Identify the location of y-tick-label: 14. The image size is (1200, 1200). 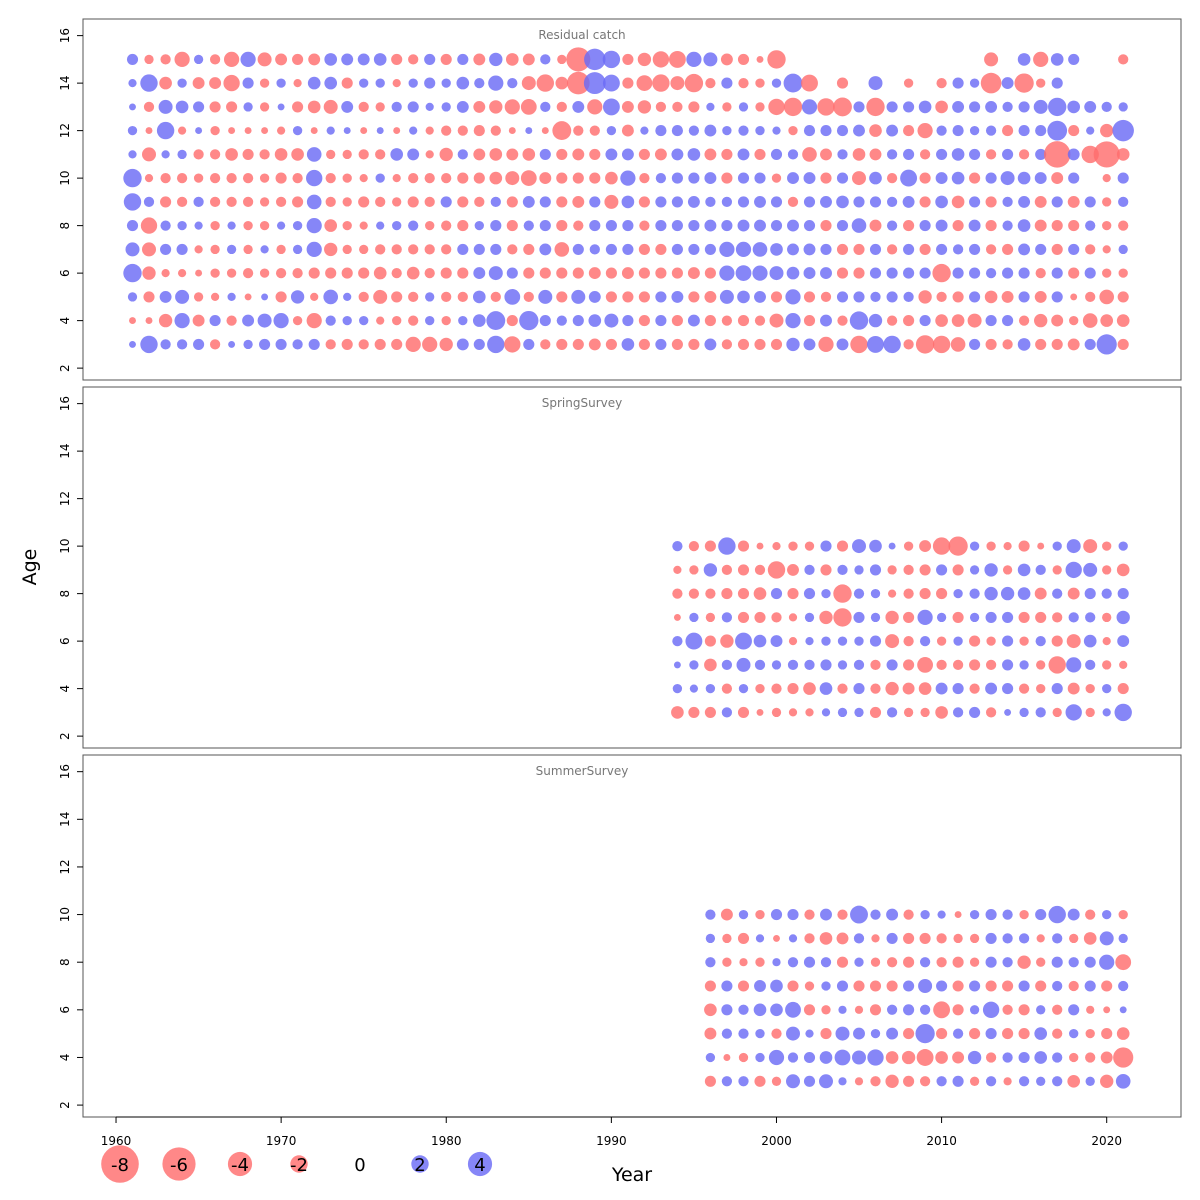
(65, 819).